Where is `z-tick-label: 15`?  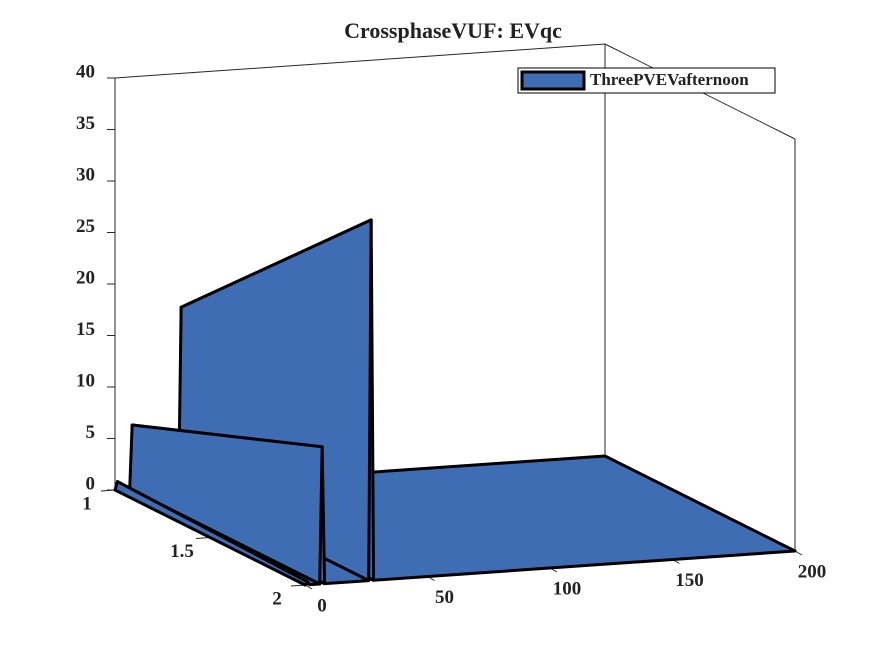
z-tick-label: 15 is located at coordinates (85, 329).